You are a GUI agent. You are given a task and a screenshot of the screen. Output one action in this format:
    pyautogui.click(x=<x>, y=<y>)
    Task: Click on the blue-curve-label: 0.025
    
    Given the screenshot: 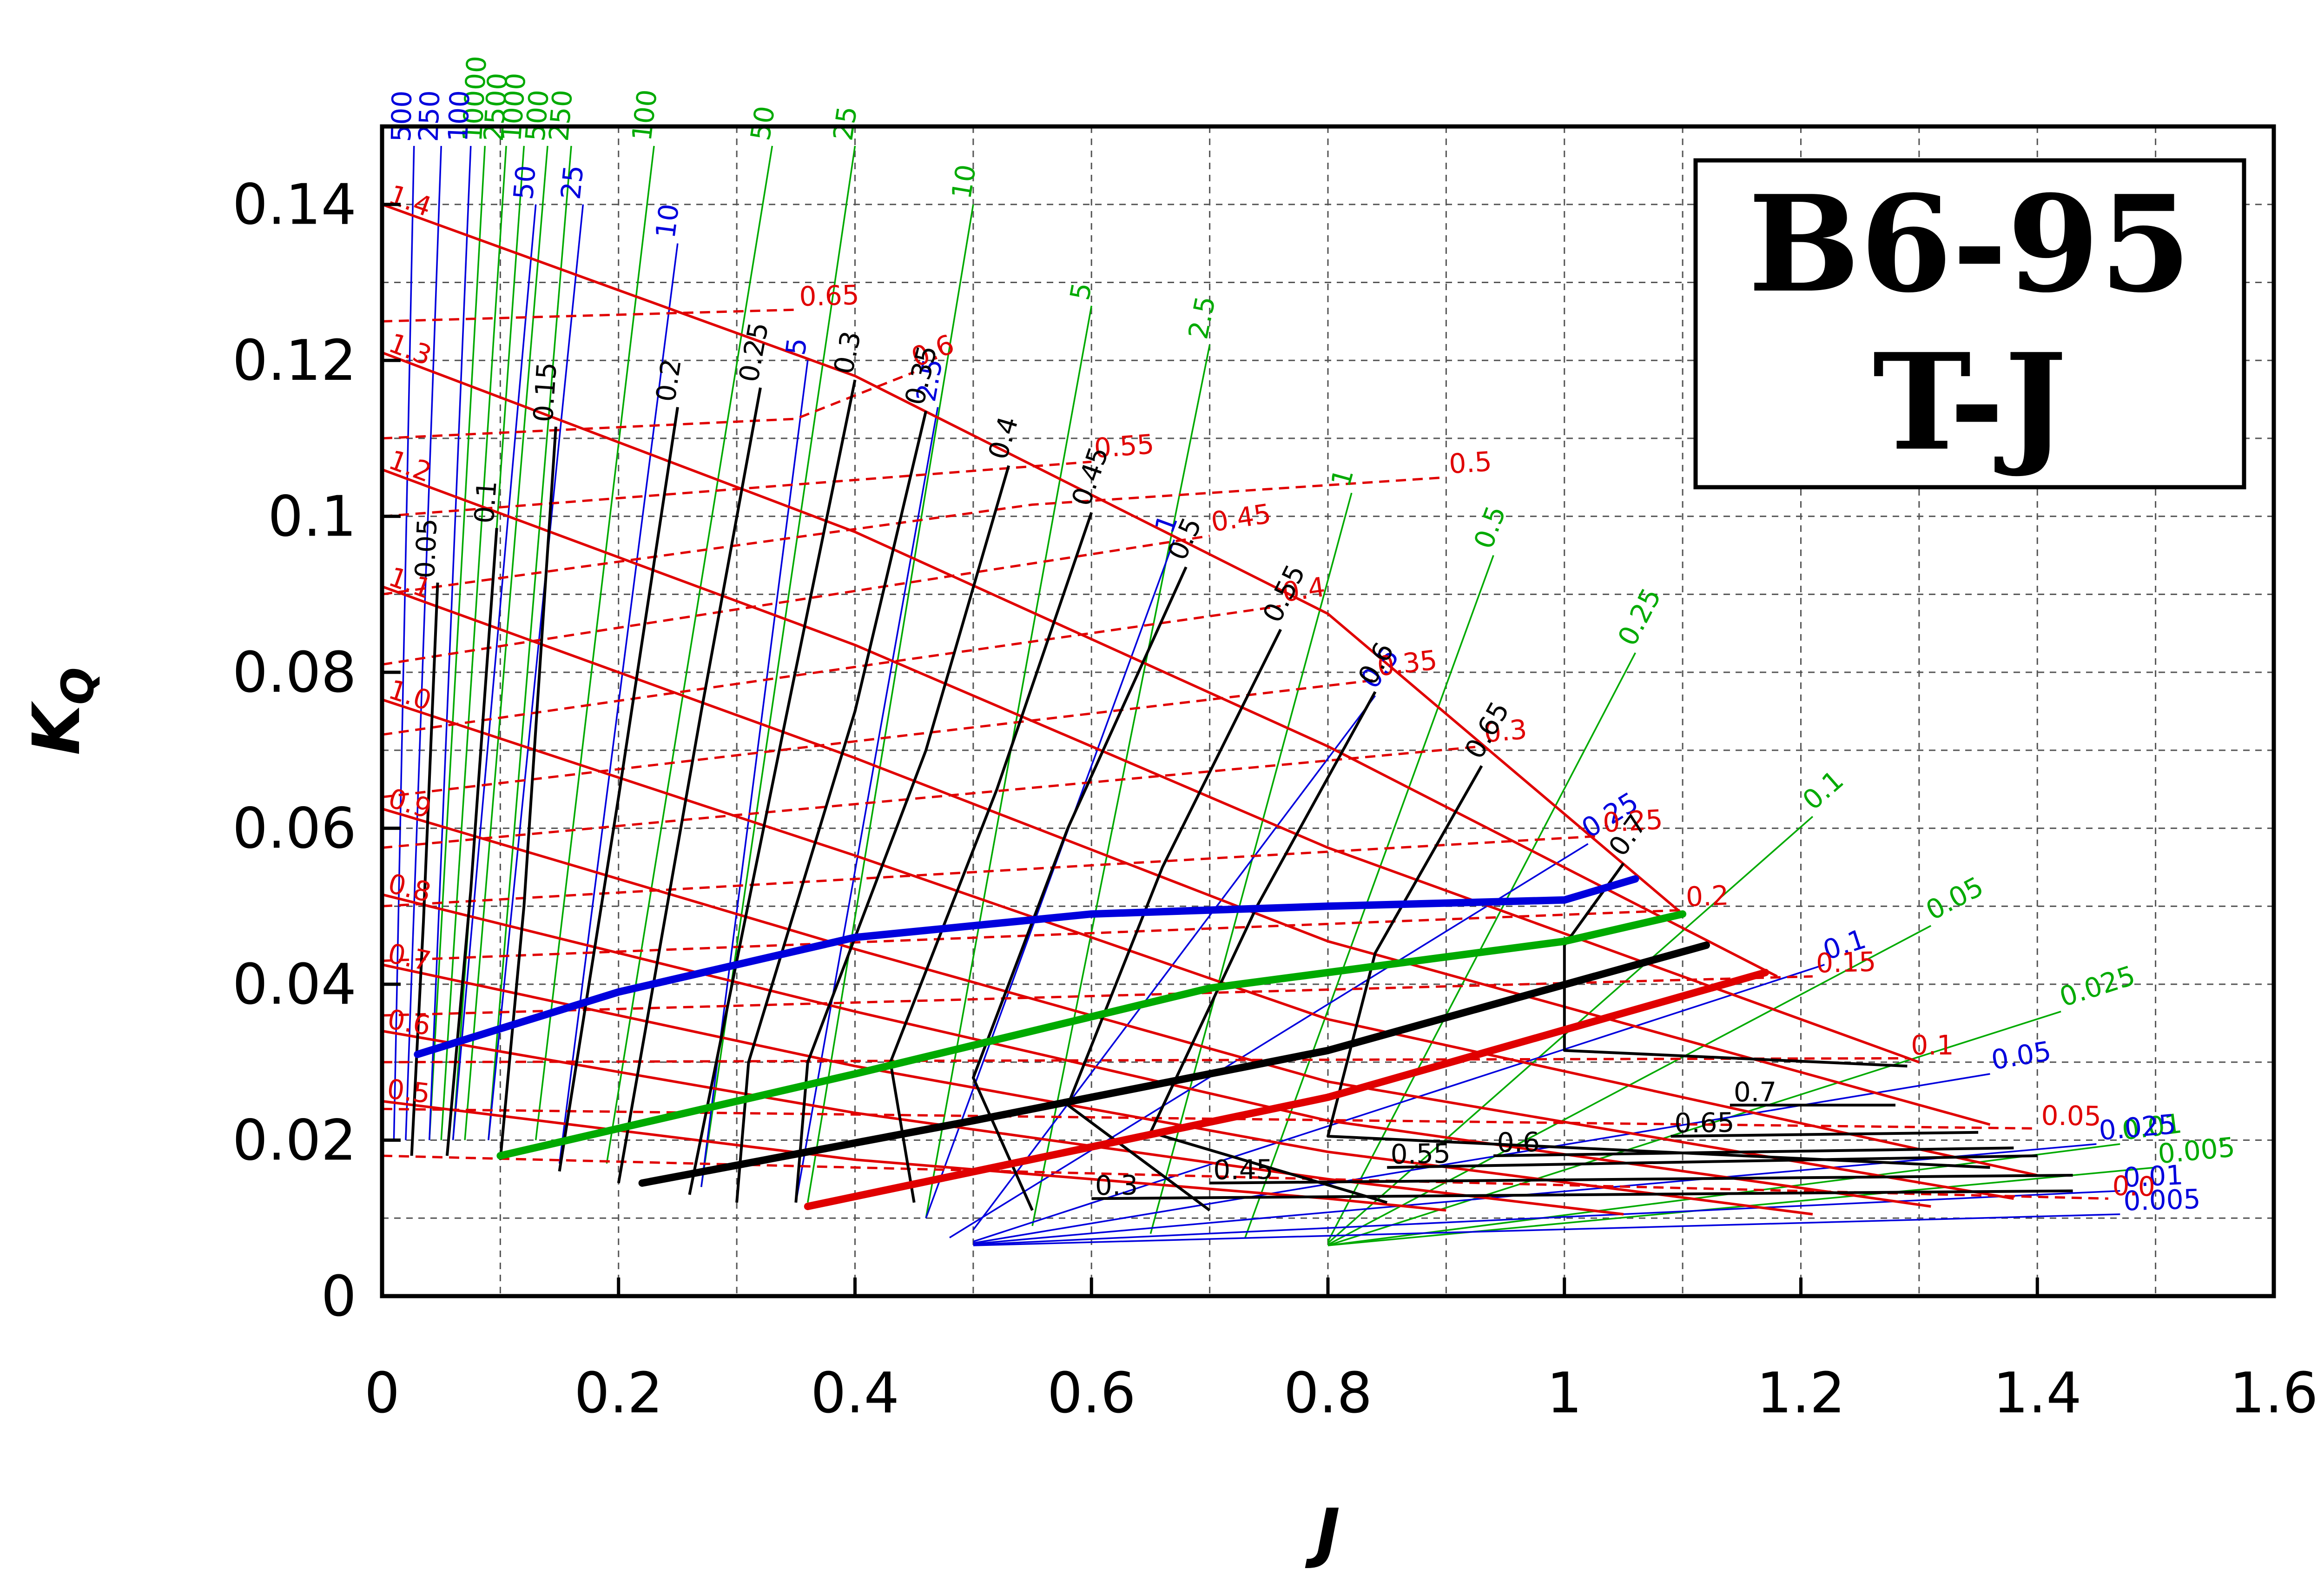 What is the action you would take?
    pyautogui.click(x=2137, y=1127)
    